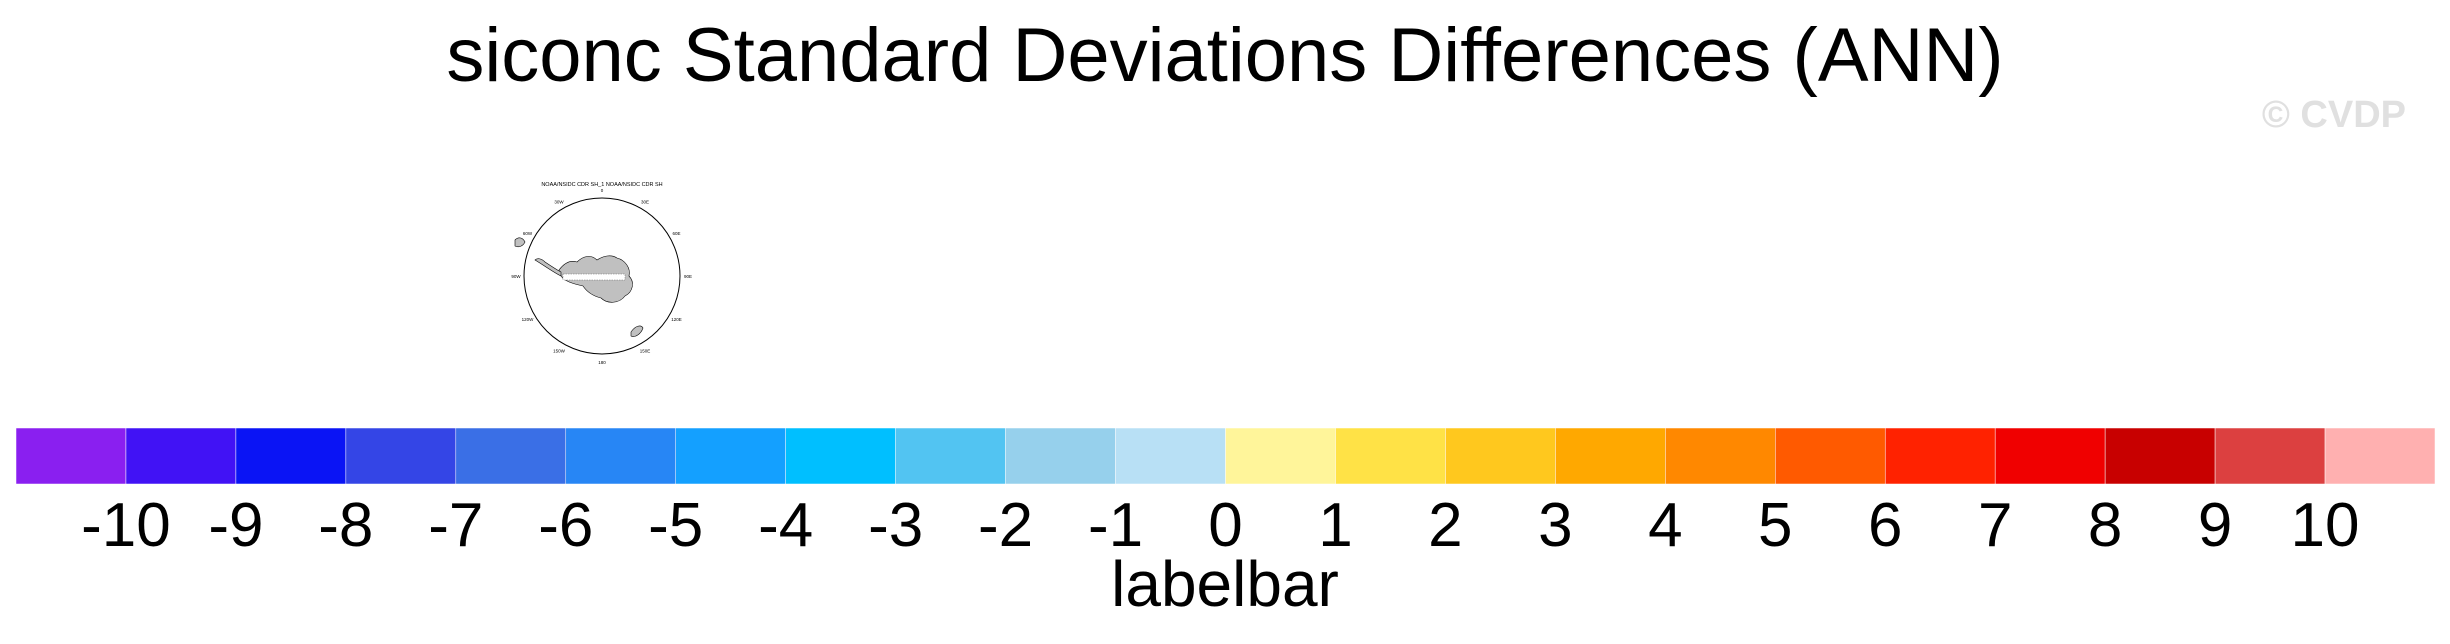 This screenshot has width=2450, height=644. I want to click on ice-region-band, so click(594, 277).